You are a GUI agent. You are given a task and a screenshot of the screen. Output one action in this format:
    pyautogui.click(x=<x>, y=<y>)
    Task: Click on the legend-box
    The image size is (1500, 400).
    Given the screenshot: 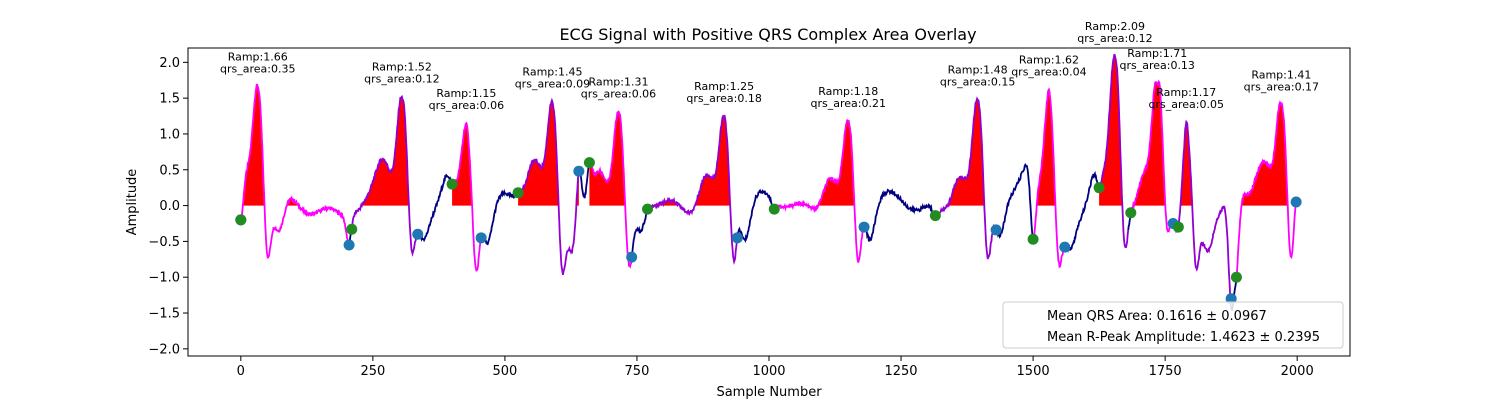 What is the action you would take?
    pyautogui.click(x=1173, y=325)
    